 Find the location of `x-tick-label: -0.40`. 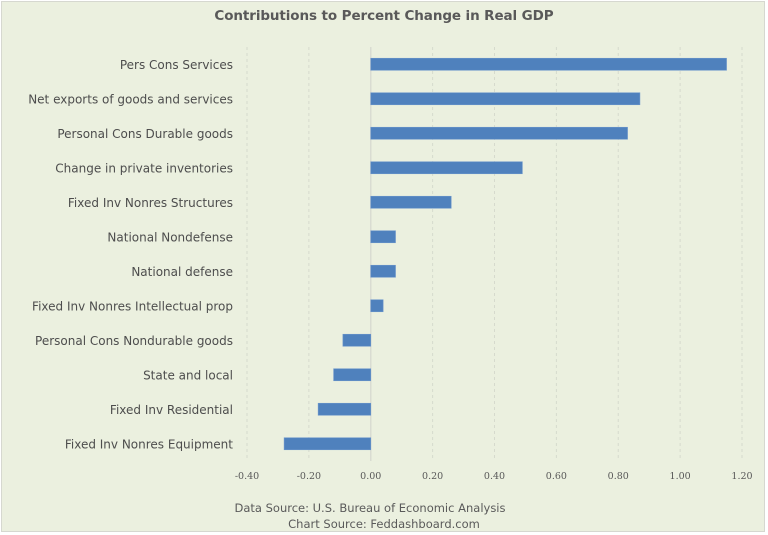

x-tick-label: -0.40 is located at coordinates (247, 476).